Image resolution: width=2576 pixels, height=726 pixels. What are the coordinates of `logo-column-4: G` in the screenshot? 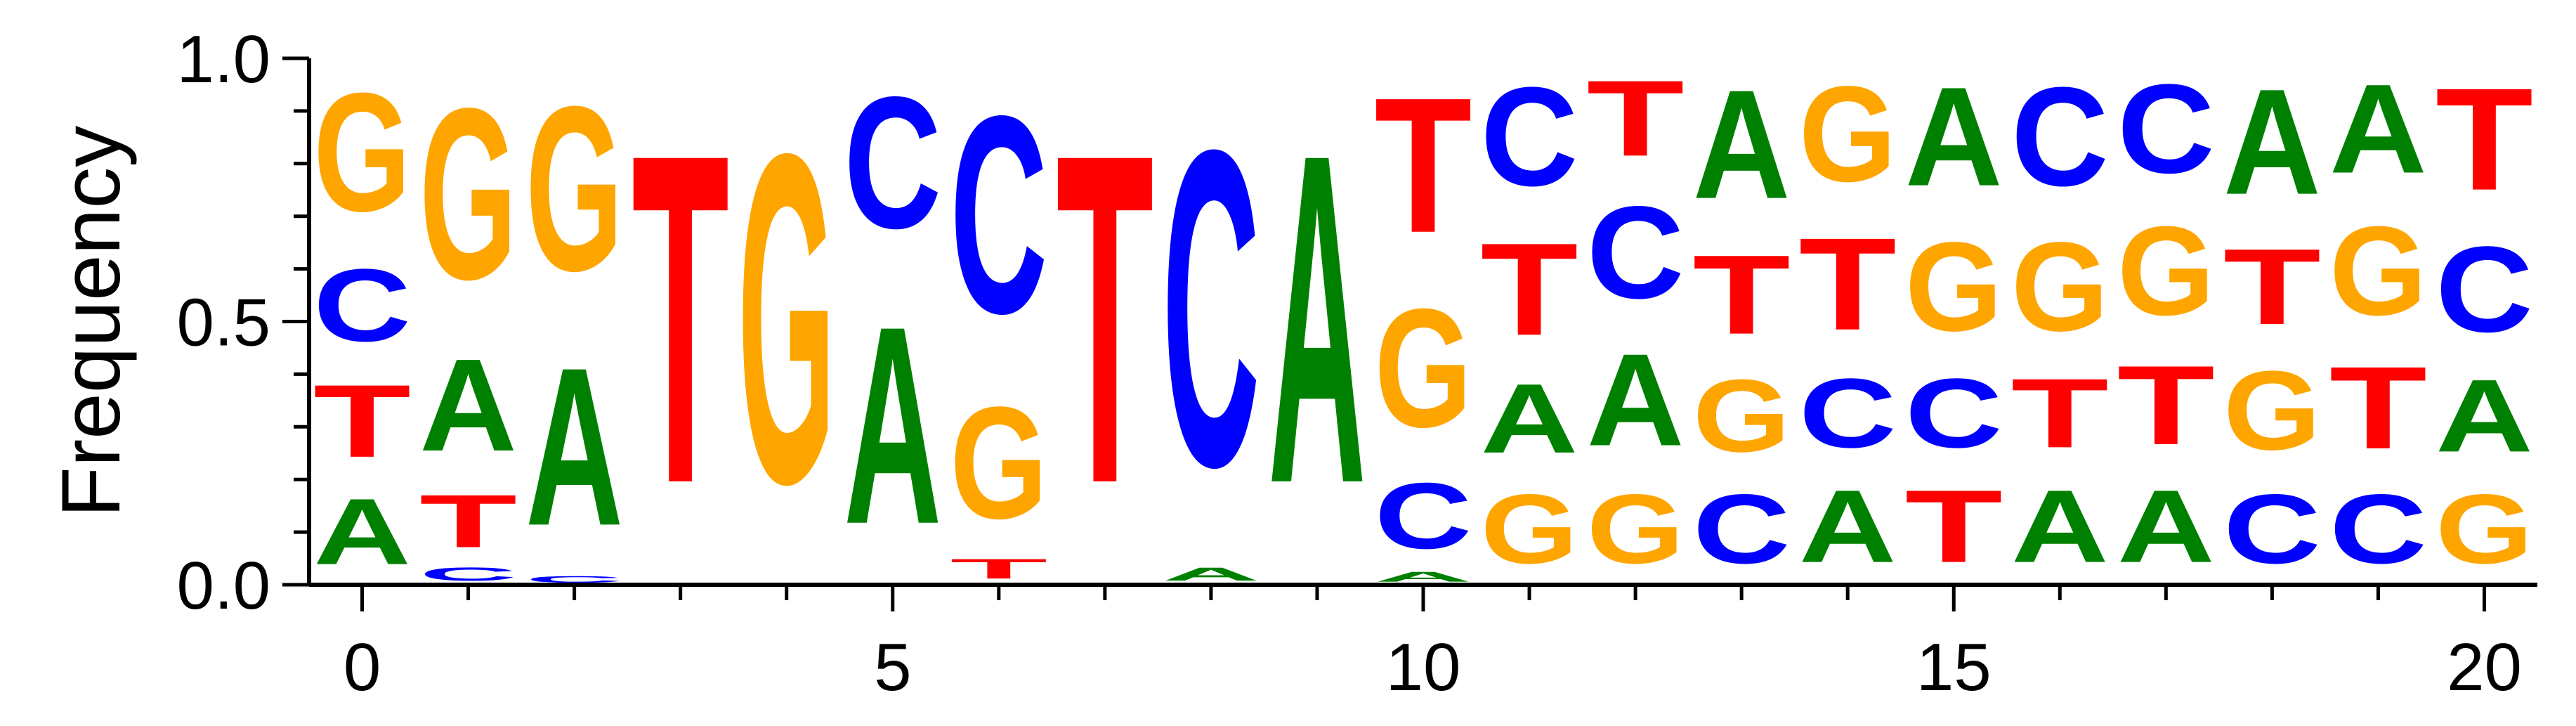 It's located at (786, 318).